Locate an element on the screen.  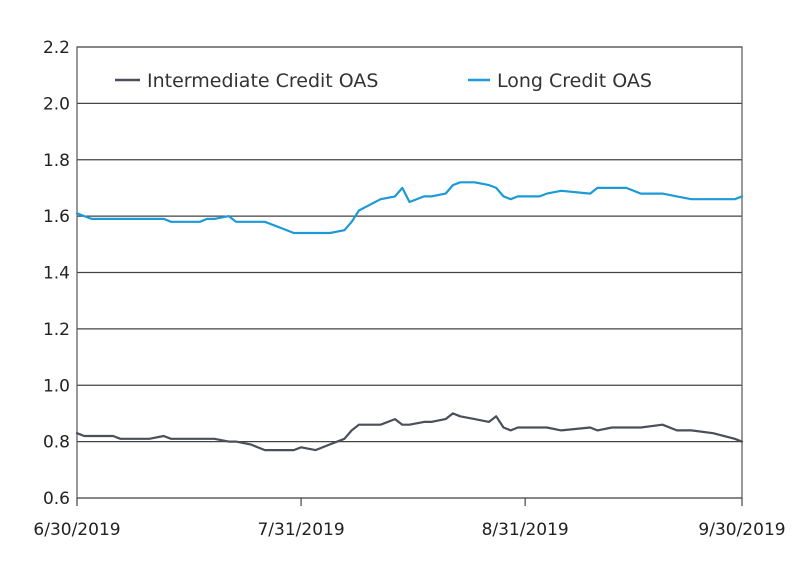
y-tick-label: 0.8 is located at coordinates (56, 443).